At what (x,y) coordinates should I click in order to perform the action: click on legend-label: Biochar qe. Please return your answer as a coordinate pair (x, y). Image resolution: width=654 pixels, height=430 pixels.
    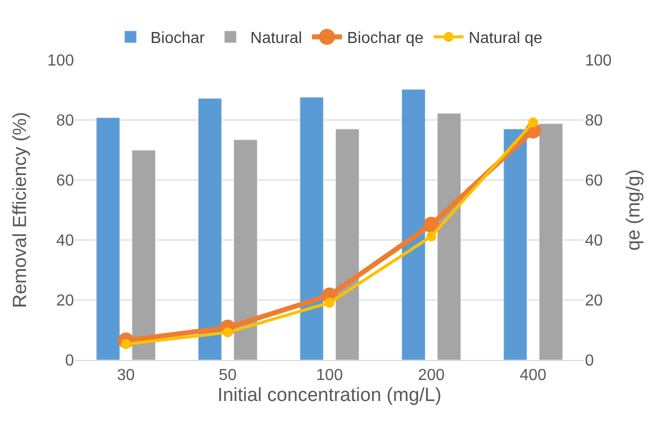
    Looking at the image, I should click on (385, 39).